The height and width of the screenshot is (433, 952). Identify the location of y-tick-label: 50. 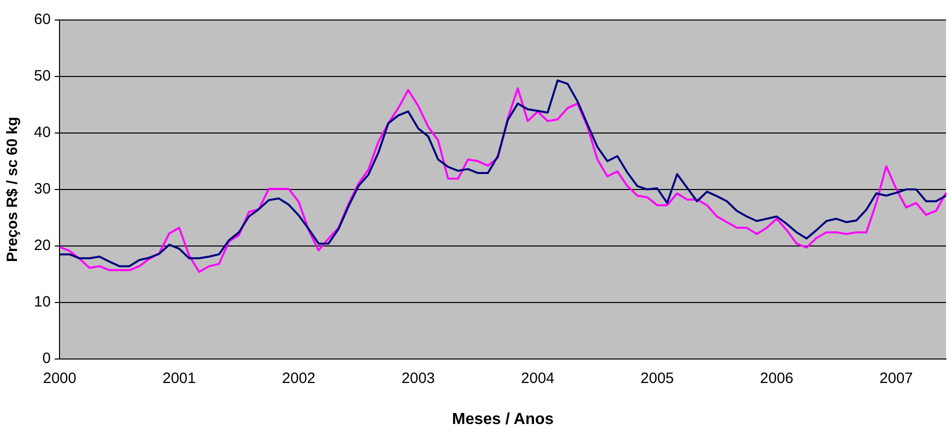
(42, 76).